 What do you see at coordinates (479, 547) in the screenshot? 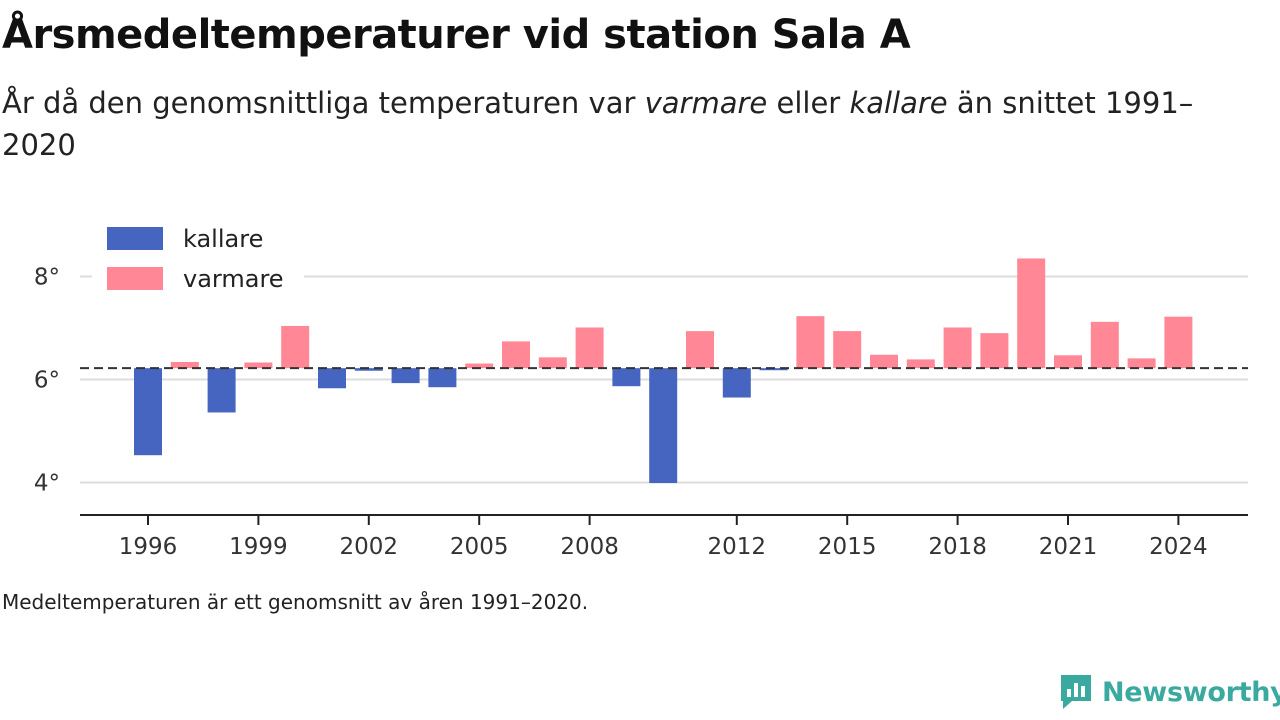
I see `x-tick-label: 2005` at bounding box center [479, 547].